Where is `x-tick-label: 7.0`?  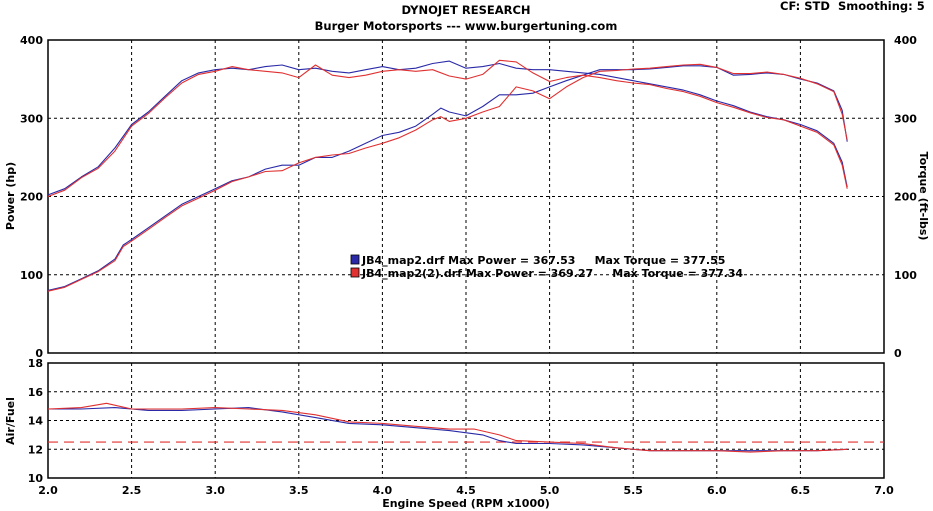 x-tick-label: 7.0 is located at coordinates (884, 490).